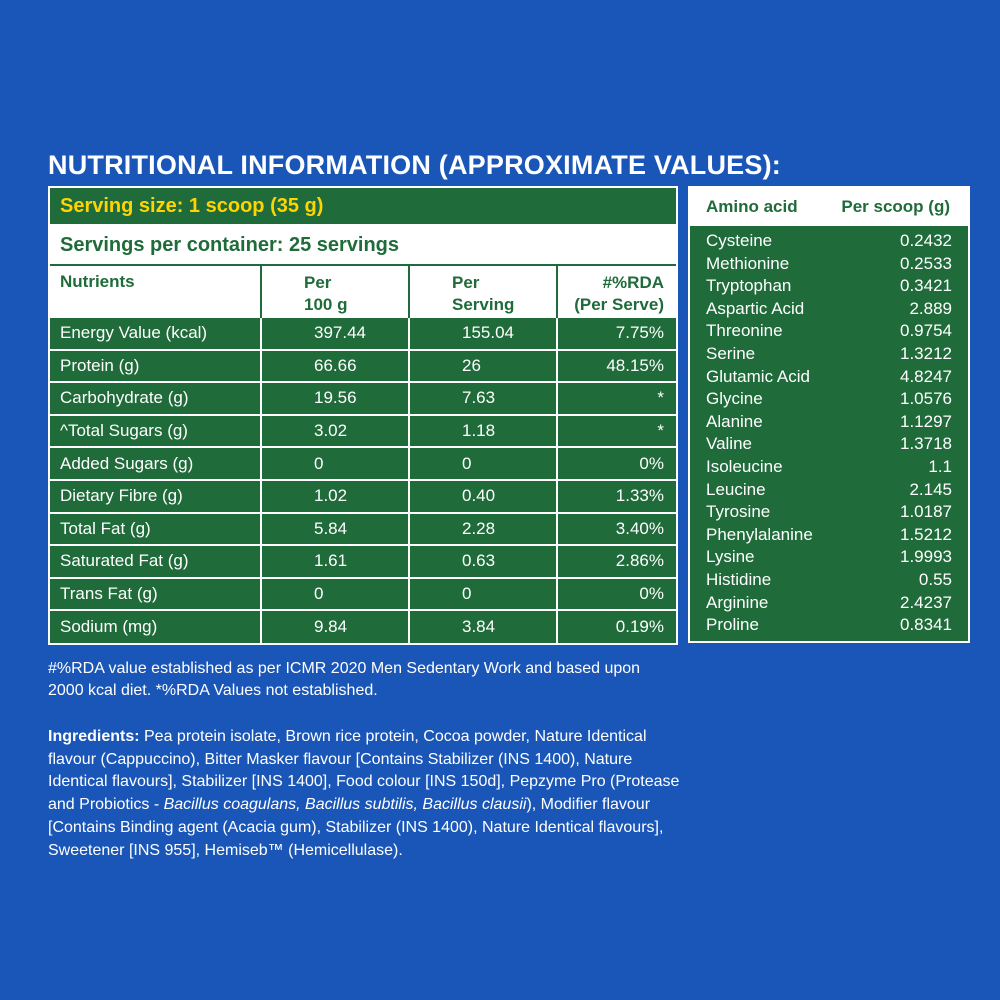 The width and height of the screenshot is (1000, 1000). I want to click on nutrition-row: Trans Fat (g) 0 0 0%, so click(363, 593).